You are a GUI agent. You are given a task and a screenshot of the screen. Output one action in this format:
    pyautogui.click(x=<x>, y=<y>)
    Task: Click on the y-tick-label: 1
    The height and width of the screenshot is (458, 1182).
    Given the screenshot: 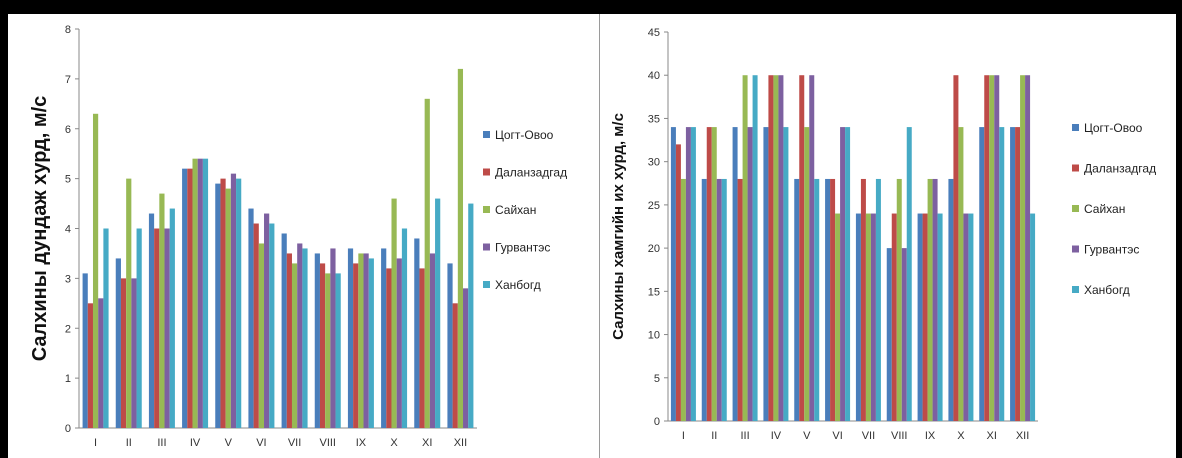 What is the action you would take?
    pyautogui.click(x=68, y=379)
    